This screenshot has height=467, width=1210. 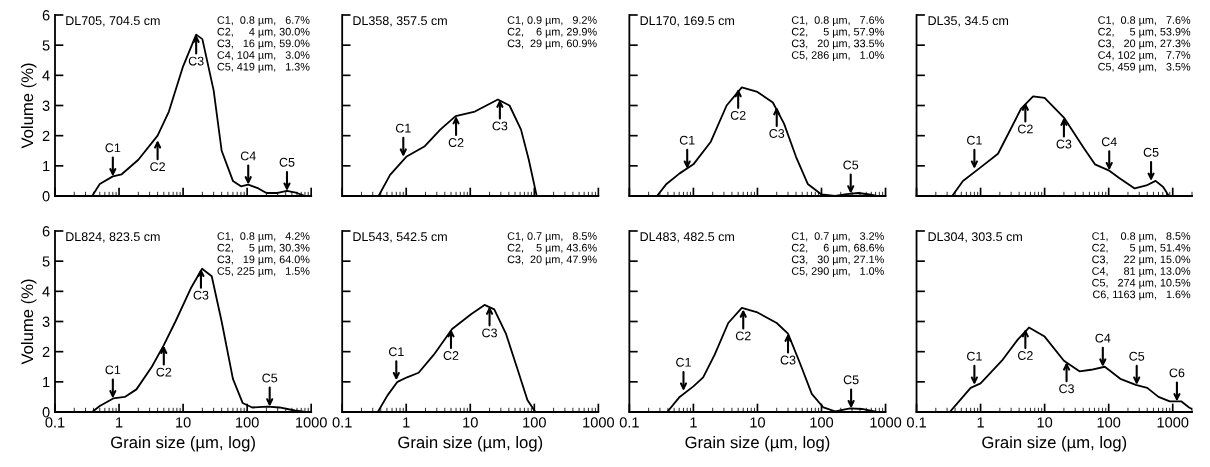 What do you see at coordinates (552, 33) in the screenshot?
I see `annotation: C1, 0.9 µm, 9.2% C2, 6 µm, 29.9% C3, 29 µm, 60.9%` at bounding box center [552, 33].